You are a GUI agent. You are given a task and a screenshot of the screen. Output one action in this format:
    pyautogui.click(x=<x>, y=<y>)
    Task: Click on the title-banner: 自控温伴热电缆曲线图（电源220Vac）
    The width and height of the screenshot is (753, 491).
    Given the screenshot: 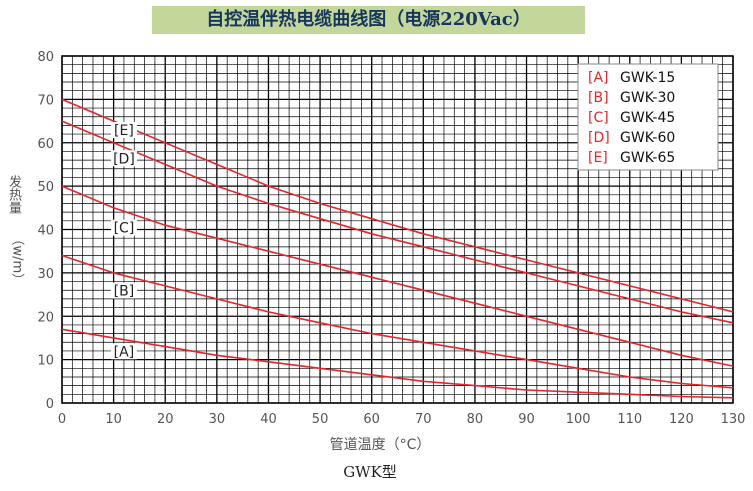 What is the action you would take?
    pyautogui.click(x=368, y=20)
    